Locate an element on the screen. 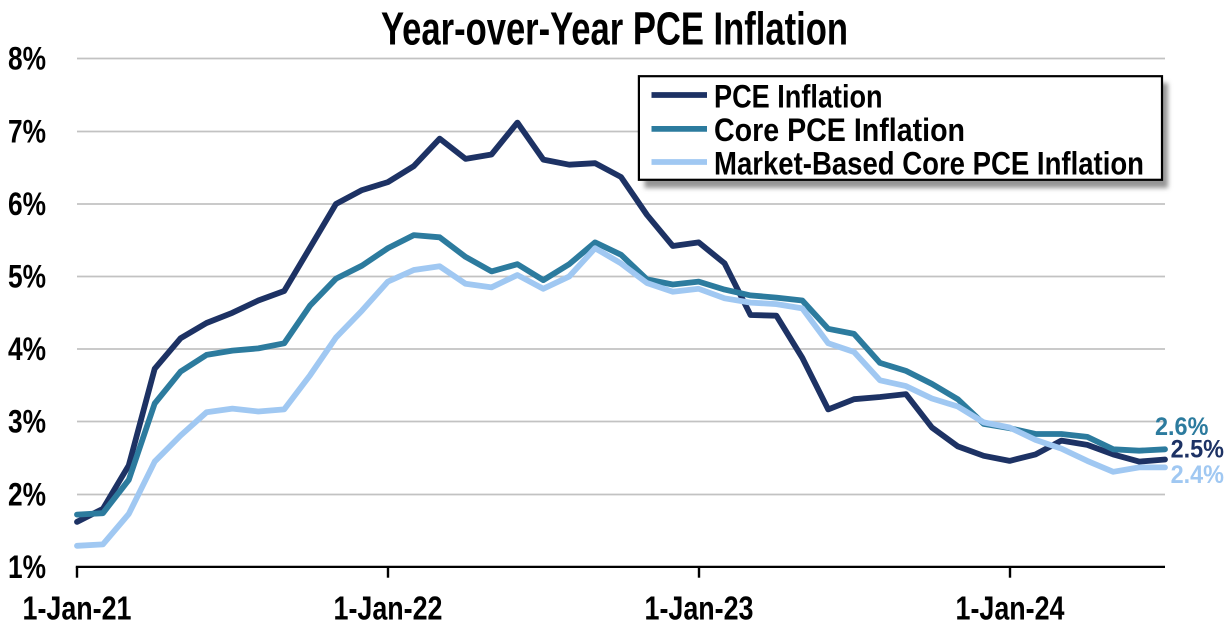 This screenshot has height=632, width=1230. svg-text: 6% is located at coordinates (27, 204).